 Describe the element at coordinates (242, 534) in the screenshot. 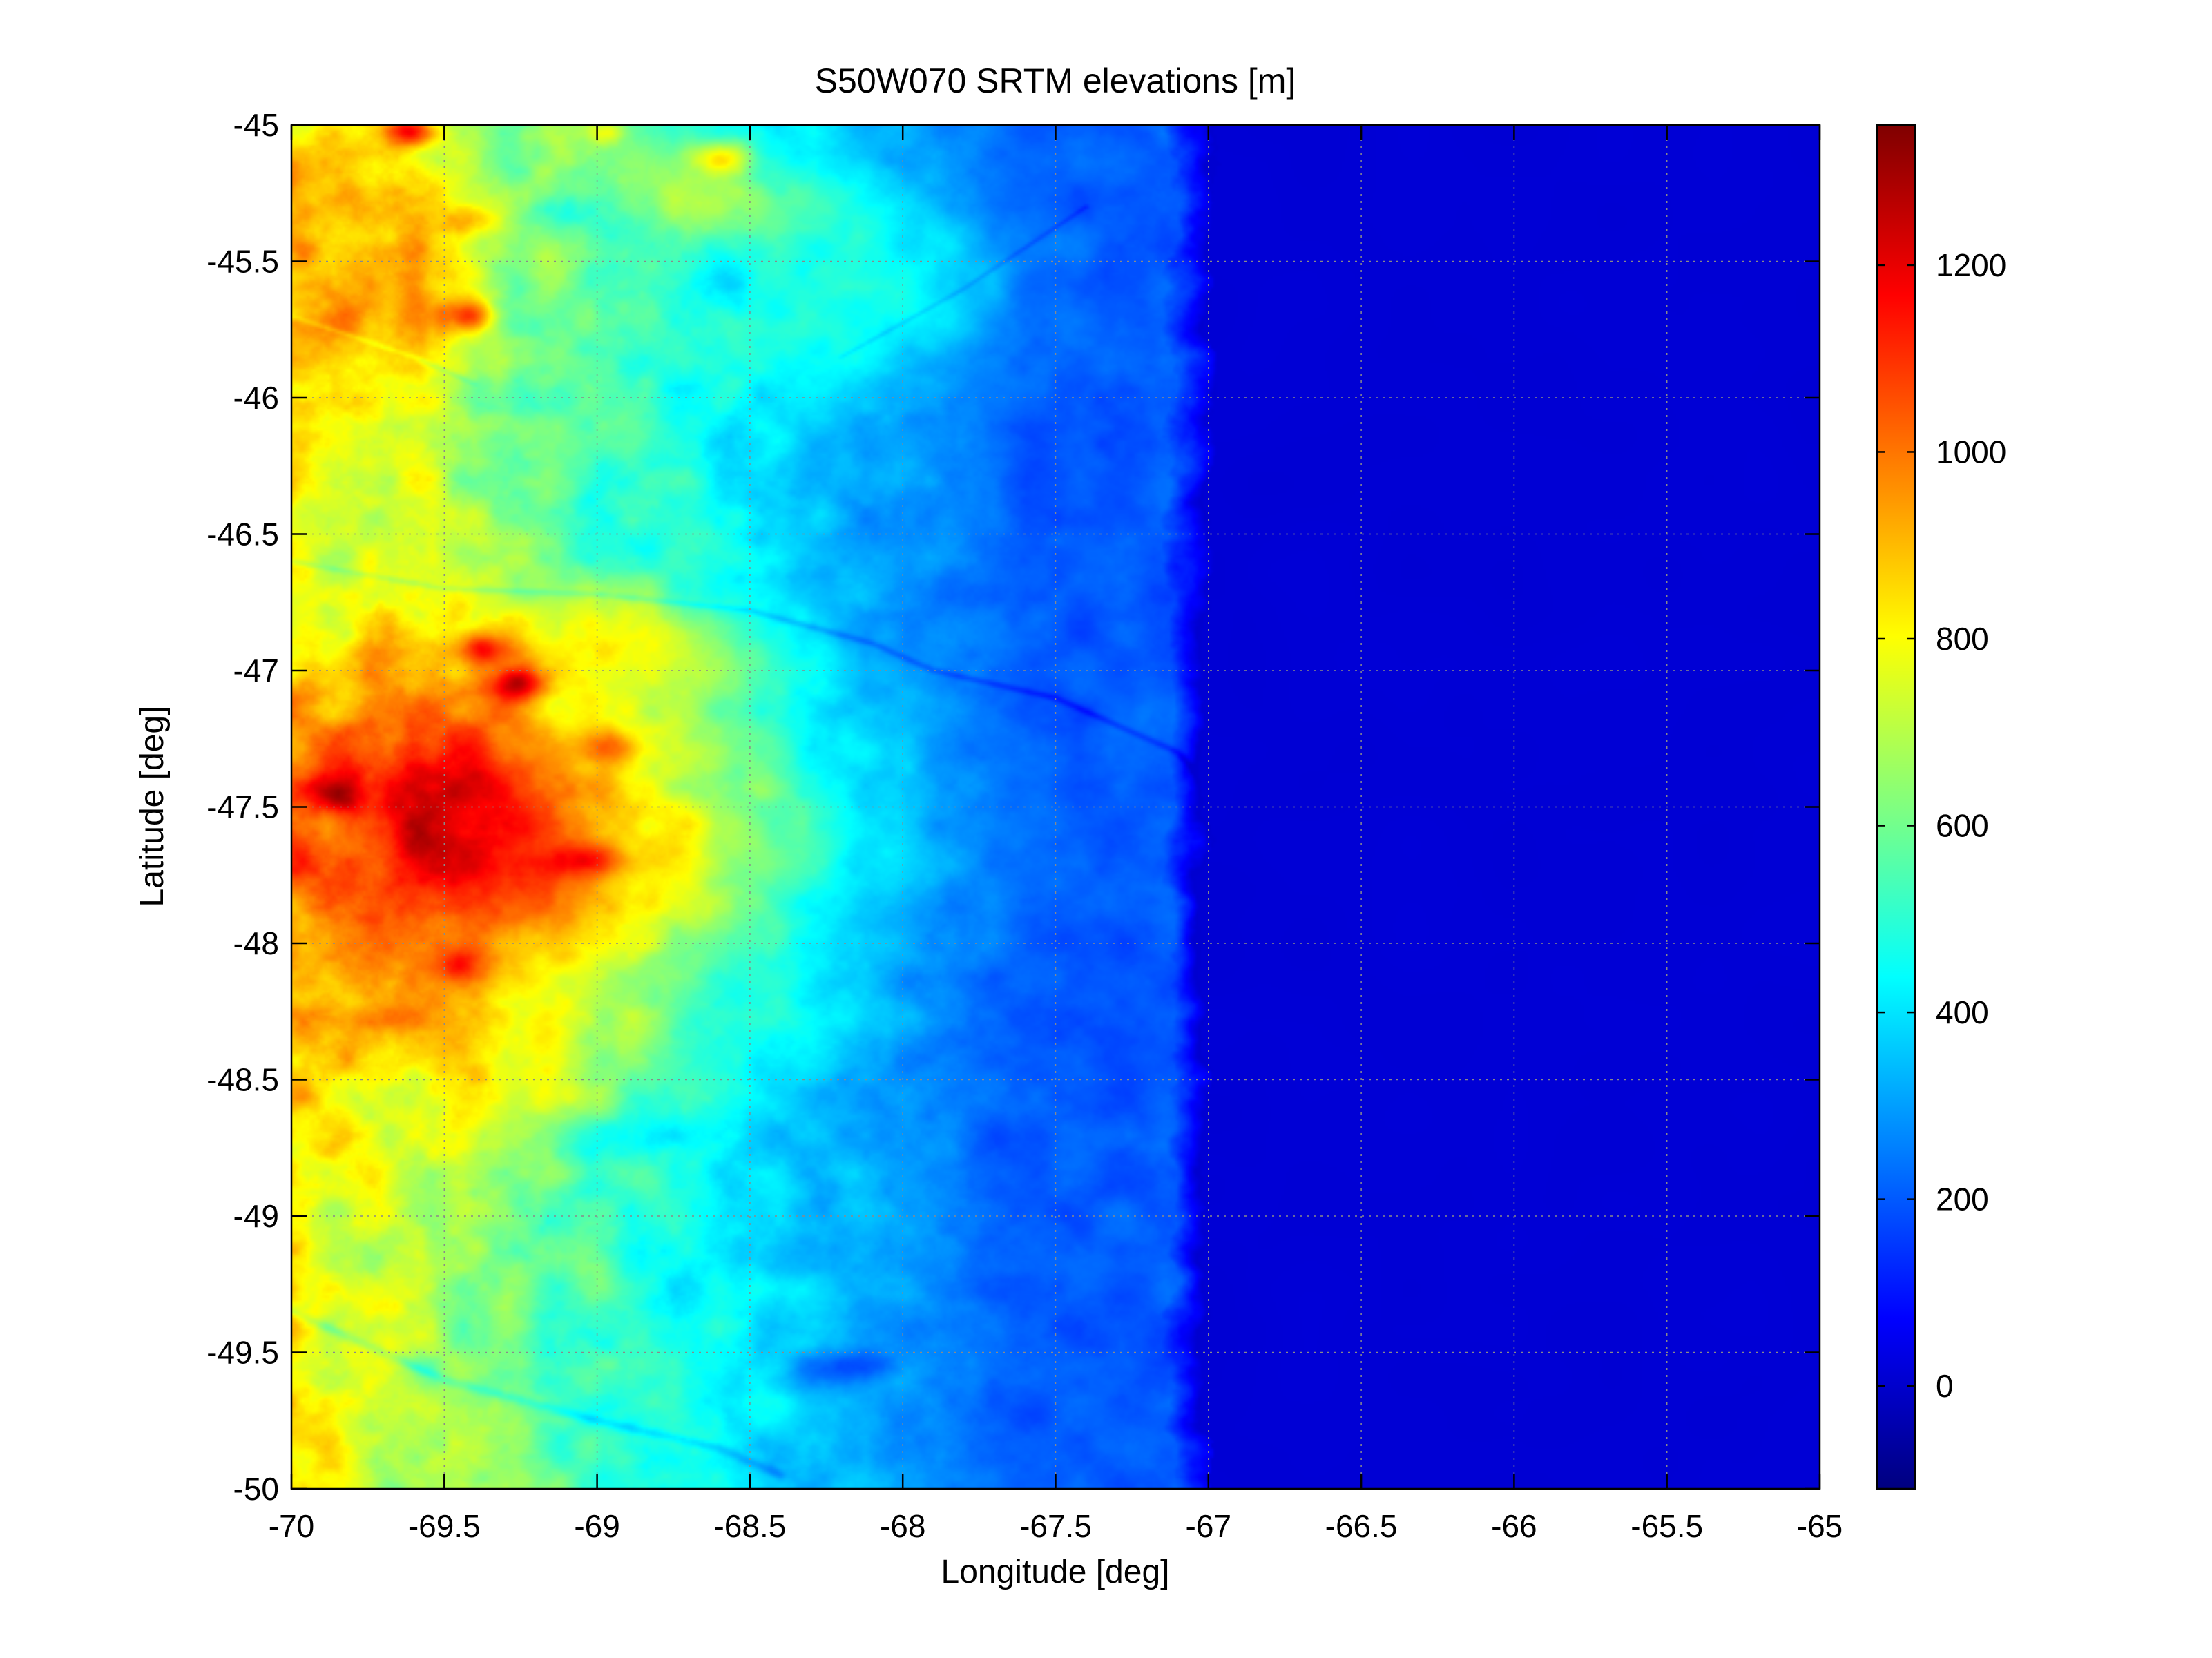

I see `y-tick-label: -46.5` at that location.